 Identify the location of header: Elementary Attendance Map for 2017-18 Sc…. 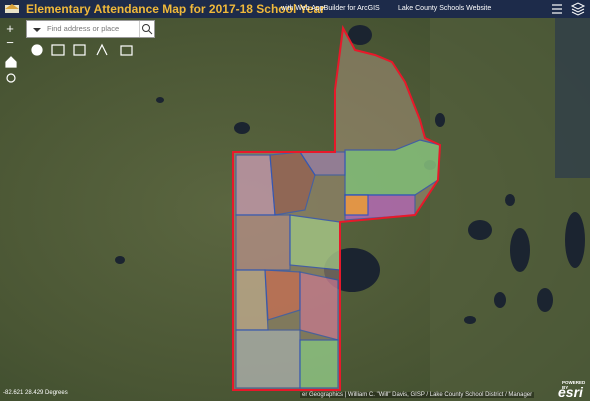
(295, 9).